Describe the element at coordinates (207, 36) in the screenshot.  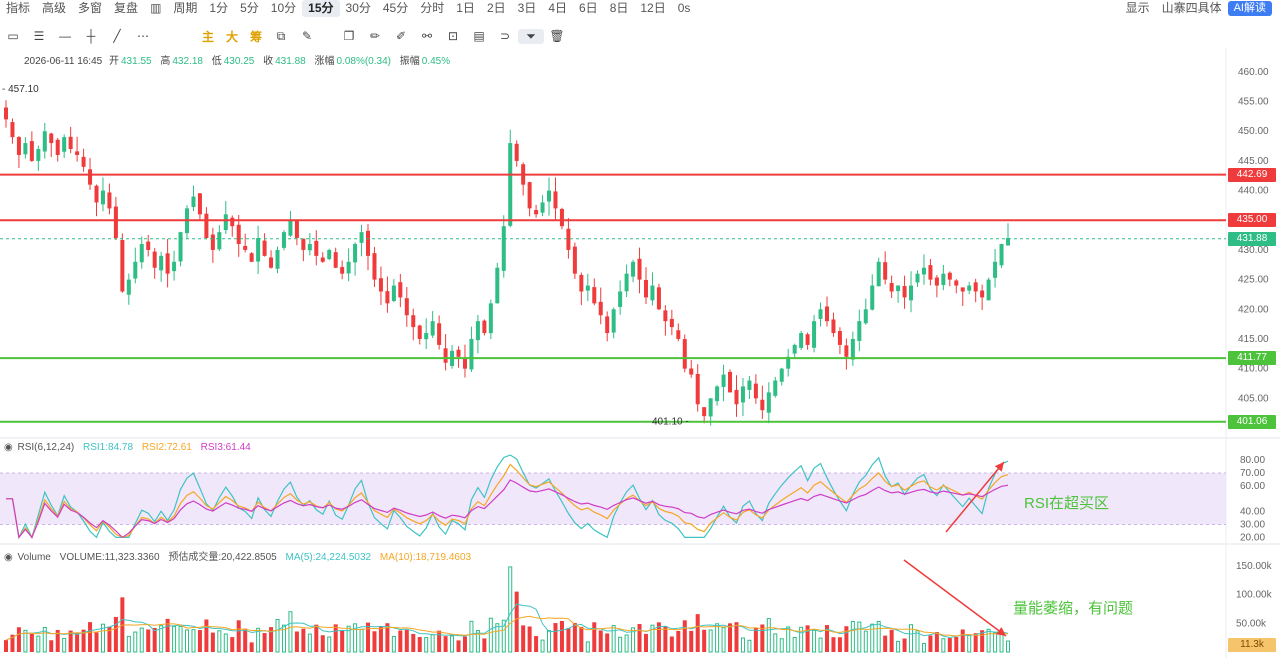
I see `main-force-button: 主` at that location.